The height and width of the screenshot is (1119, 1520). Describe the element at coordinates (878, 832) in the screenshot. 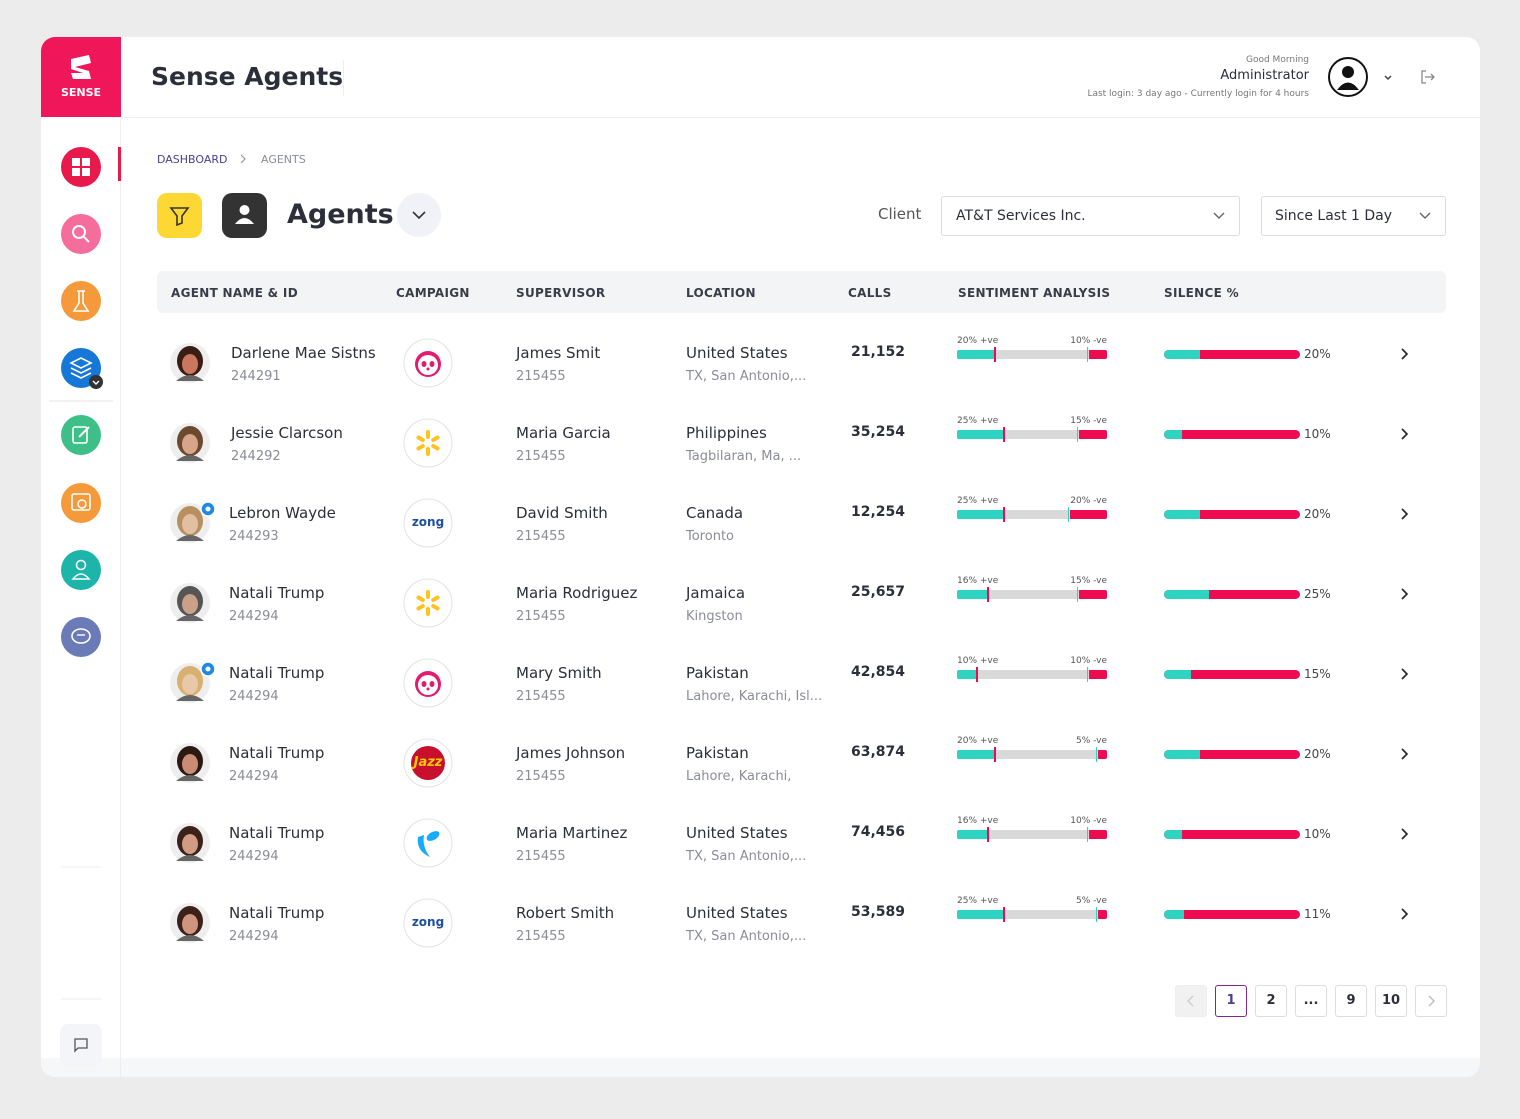

I see `calls: 74,456` at that location.